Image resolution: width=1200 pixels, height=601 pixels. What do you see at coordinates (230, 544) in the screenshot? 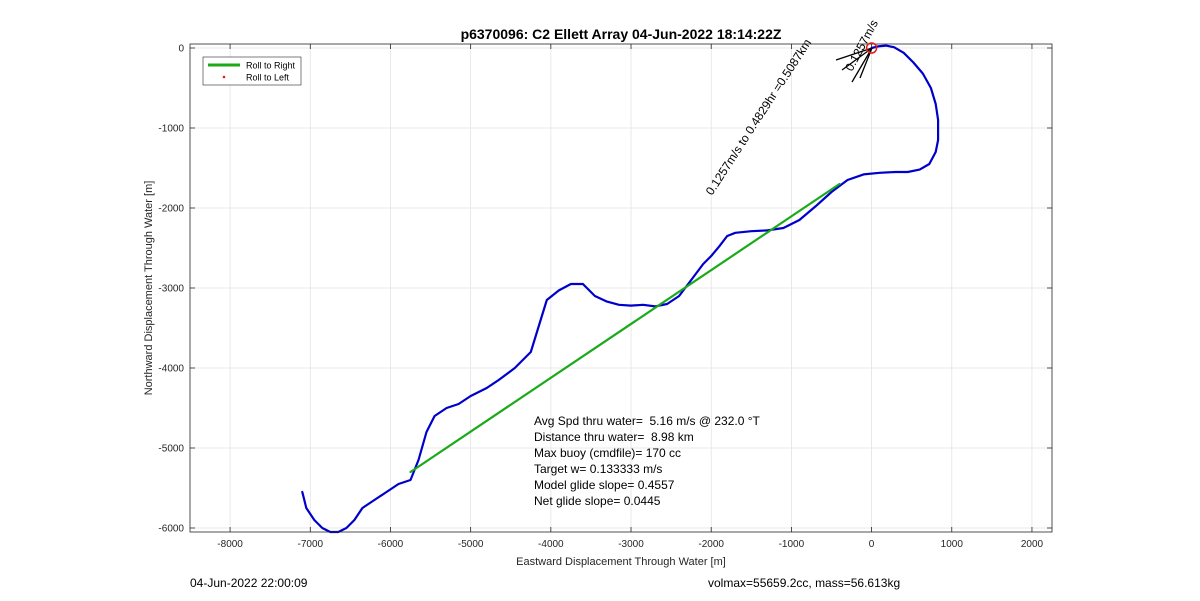
I see `x-tick-label: -8000` at bounding box center [230, 544].